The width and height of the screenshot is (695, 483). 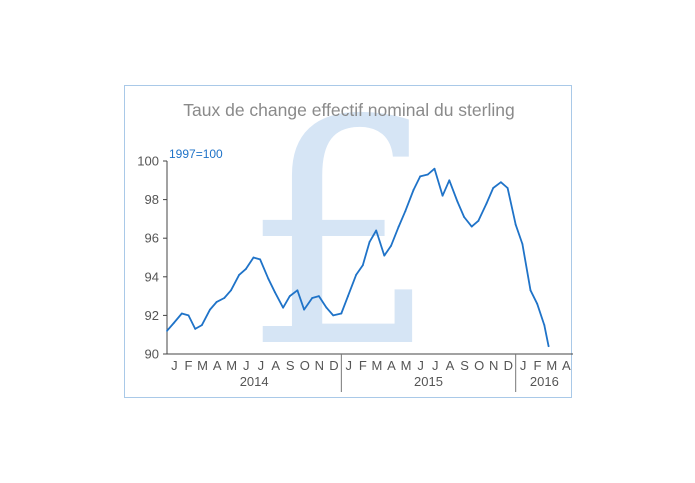 I want to click on y-tick-label: 94, so click(x=152, y=276).